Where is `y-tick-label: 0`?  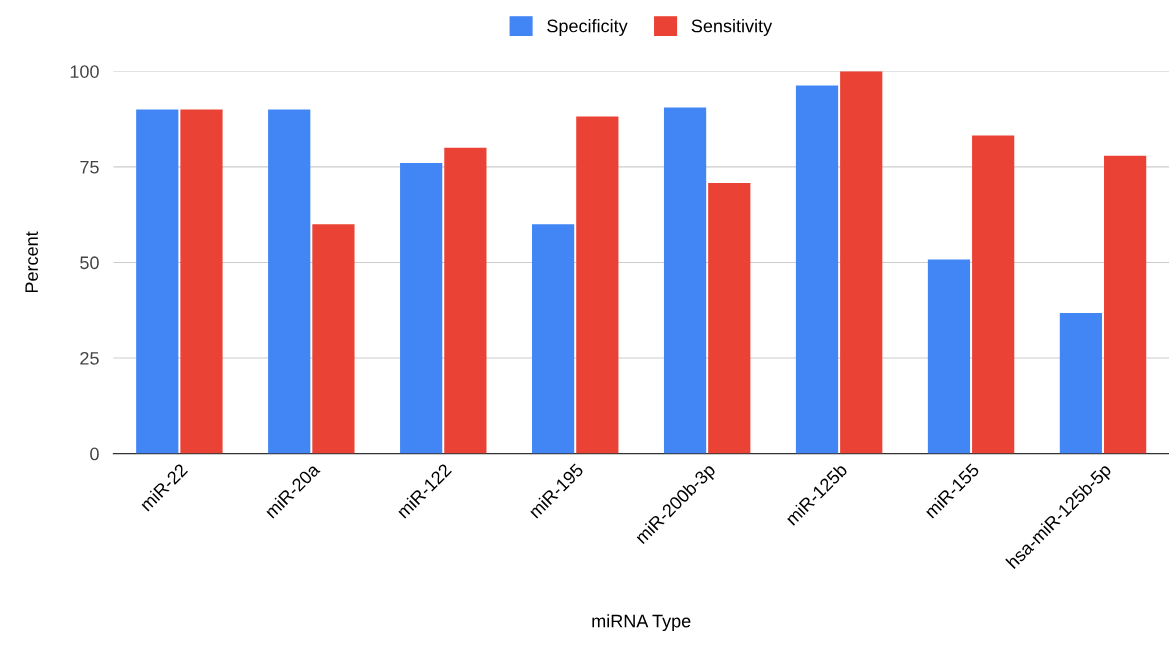 y-tick-label: 0 is located at coordinates (94, 454).